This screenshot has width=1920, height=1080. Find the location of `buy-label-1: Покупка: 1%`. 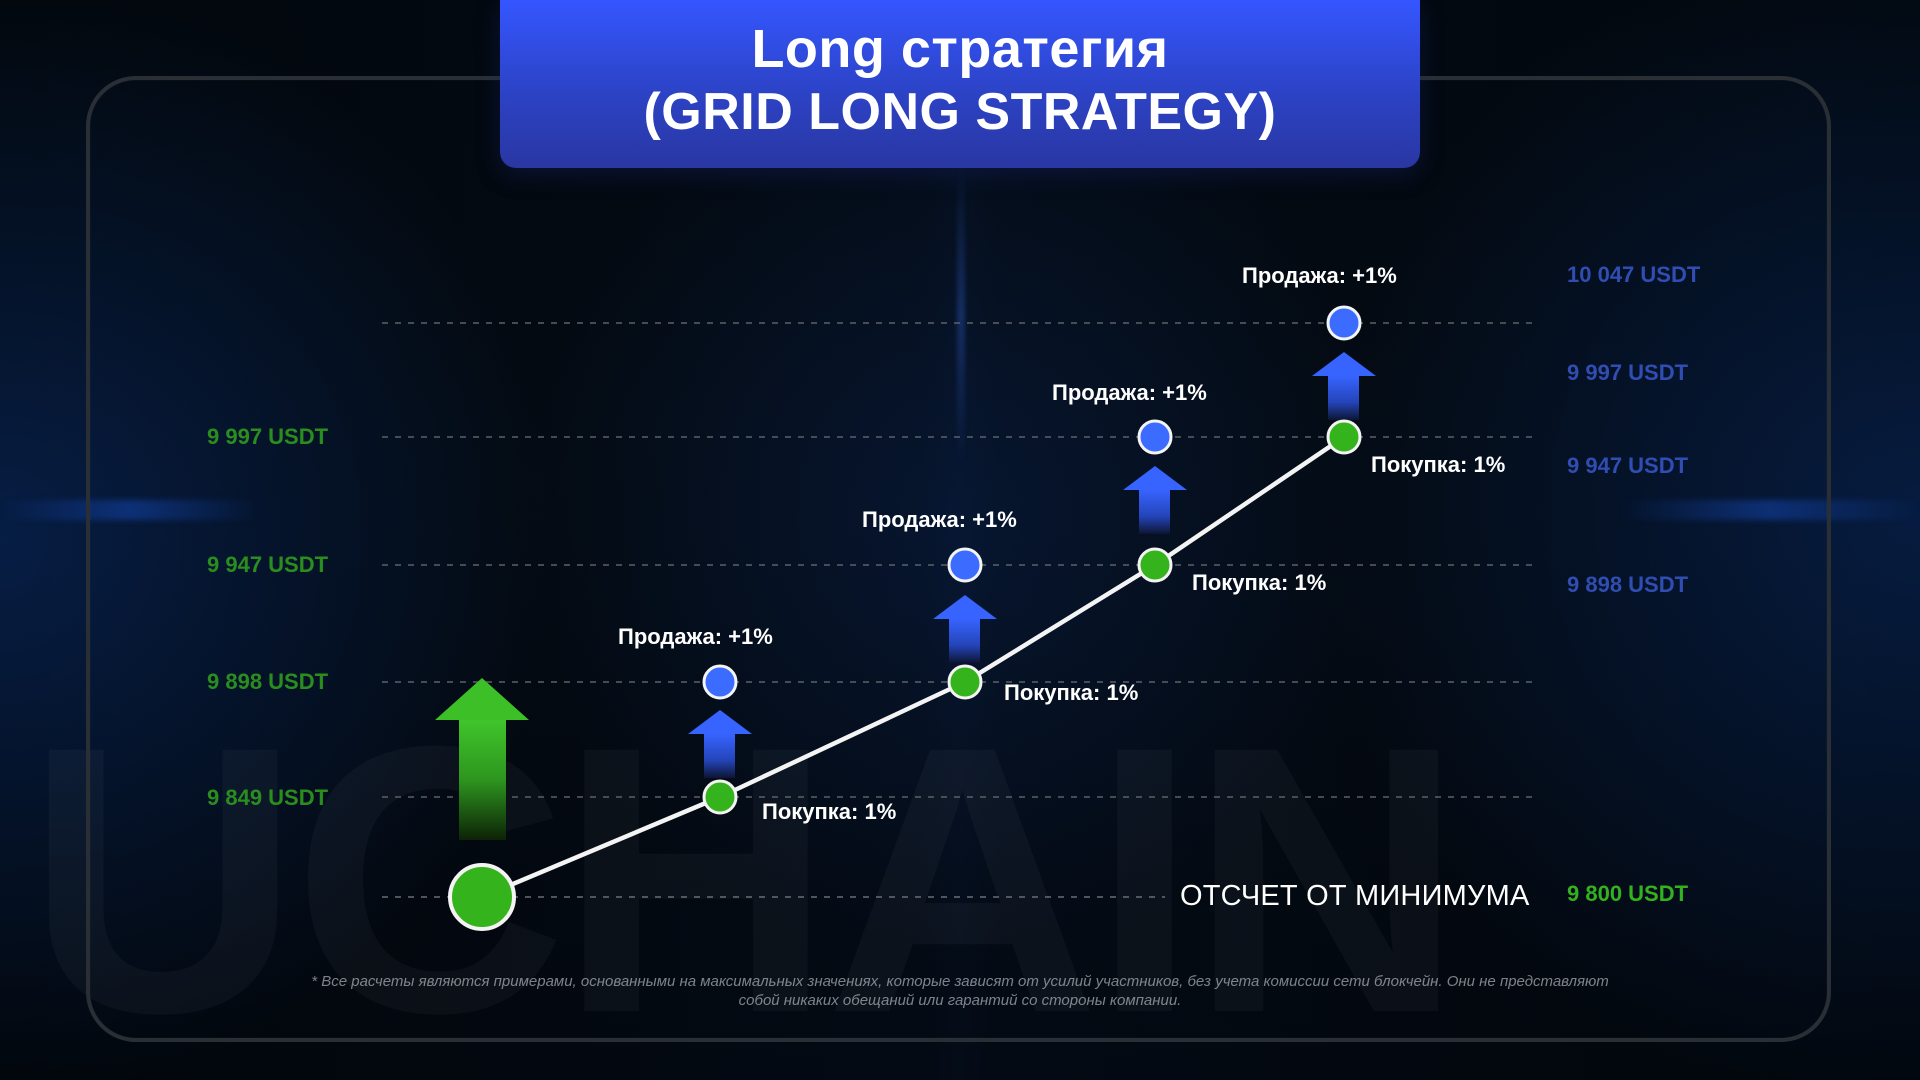

buy-label-1: Покупка: 1% is located at coordinates (829, 811).